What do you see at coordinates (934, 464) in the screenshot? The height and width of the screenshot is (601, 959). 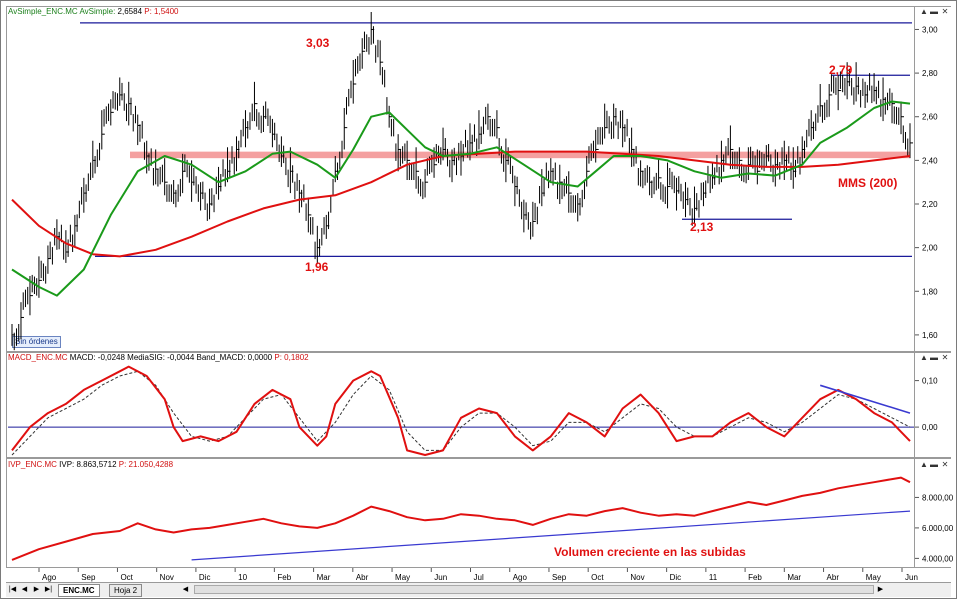 I see `ivp-pane-minimize-icon: ▬` at bounding box center [934, 464].